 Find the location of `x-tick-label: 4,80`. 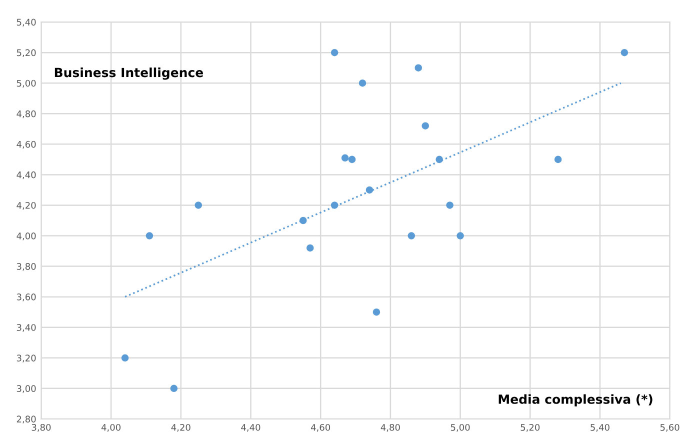

x-tick-label: 4,80 is located at coordinates (390, 428).